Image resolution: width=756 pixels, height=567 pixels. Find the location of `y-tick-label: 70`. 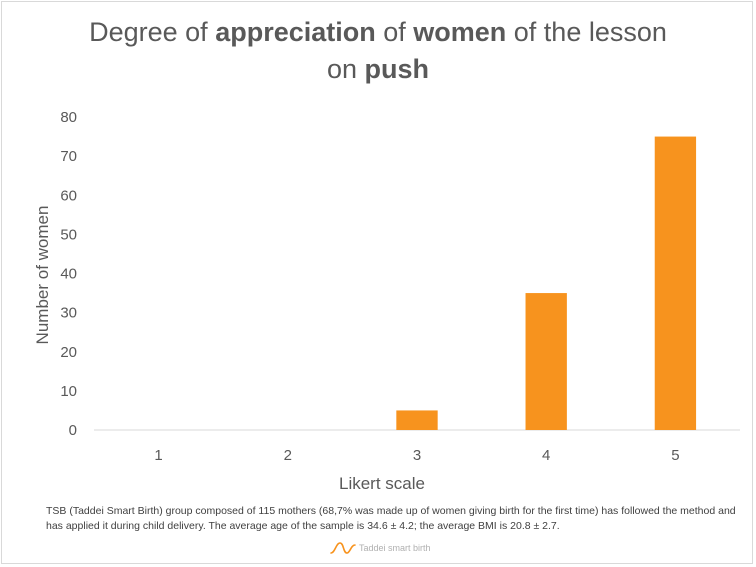

y-tick-label: 70 is located at coordinates (68, 156).